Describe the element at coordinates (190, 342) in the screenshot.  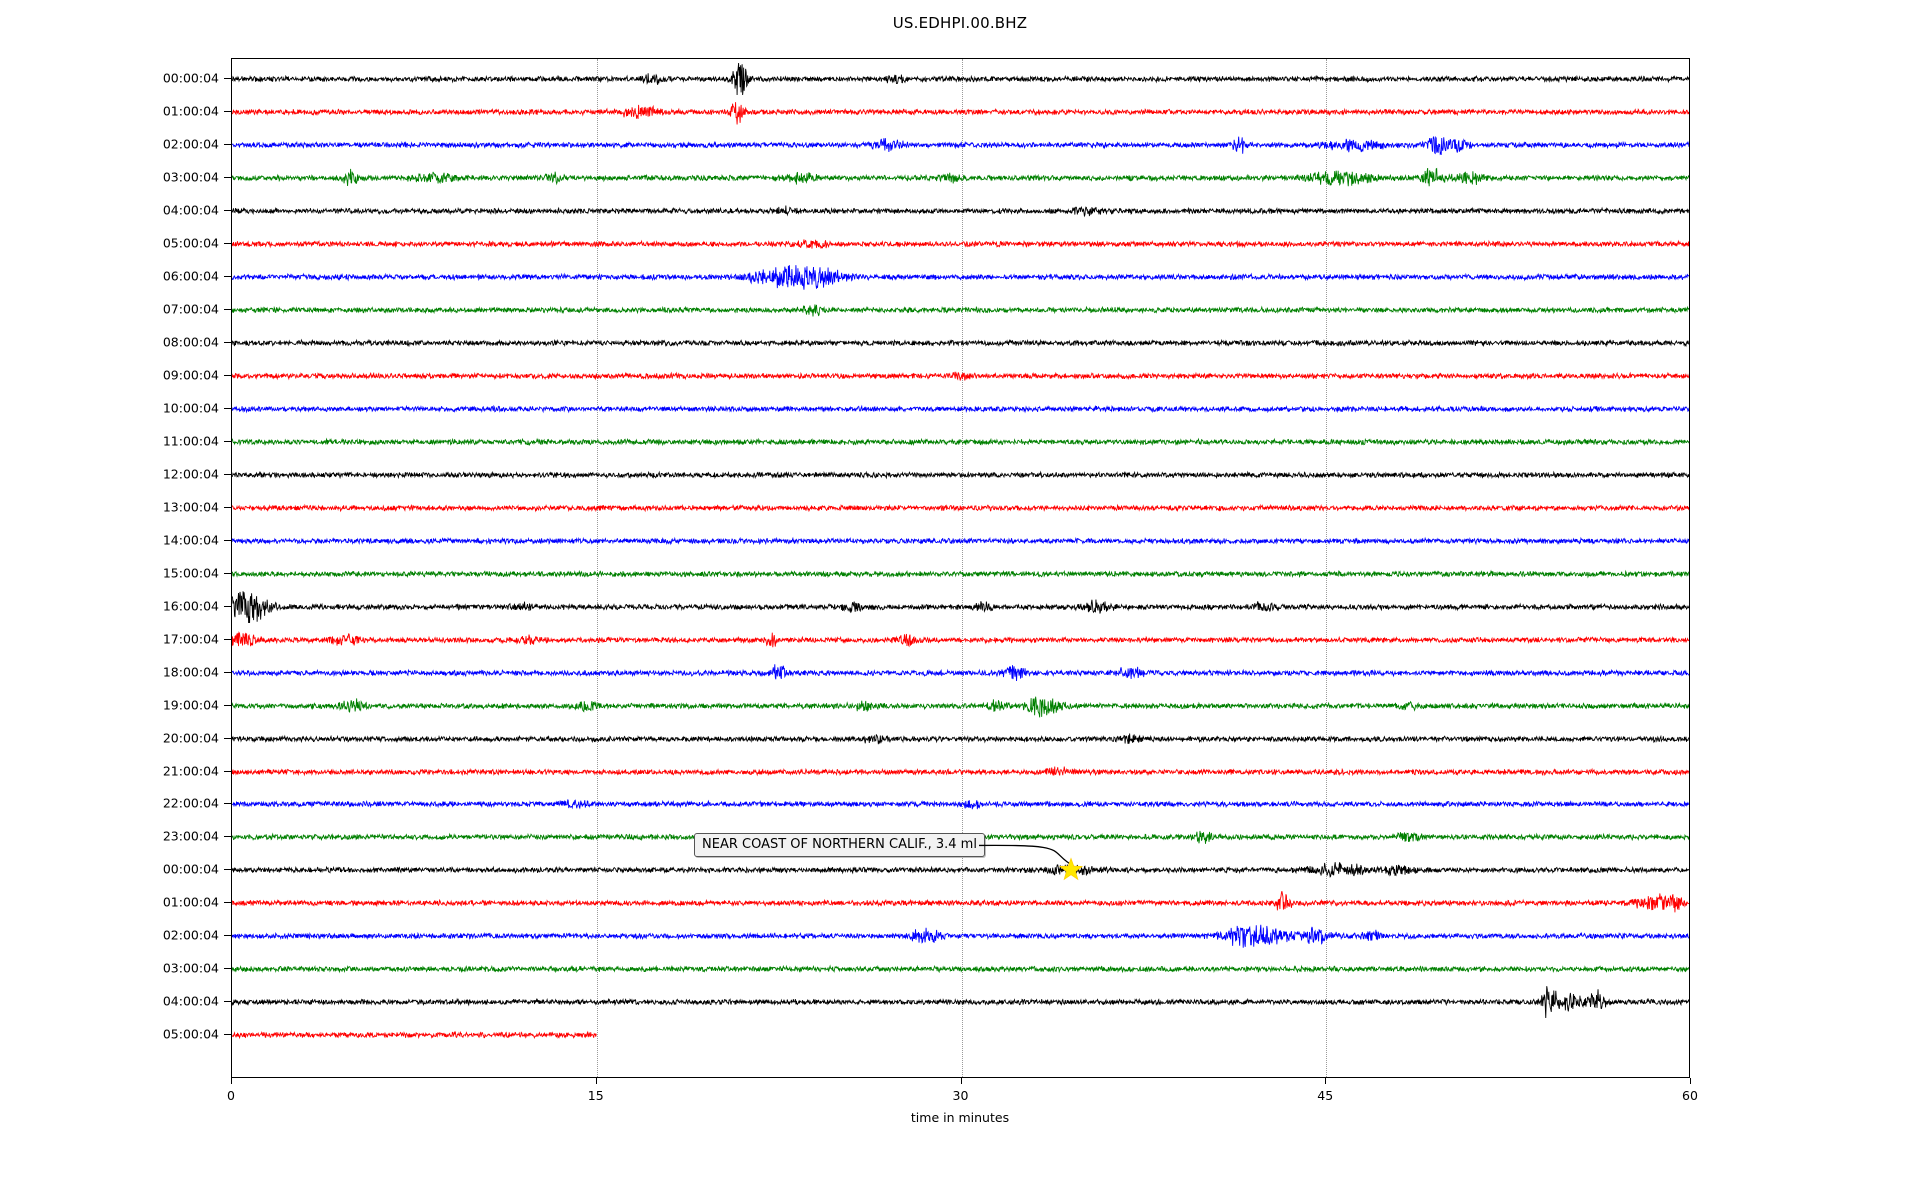
I see `y-axis-tick-label: 08:00:04` at that location.